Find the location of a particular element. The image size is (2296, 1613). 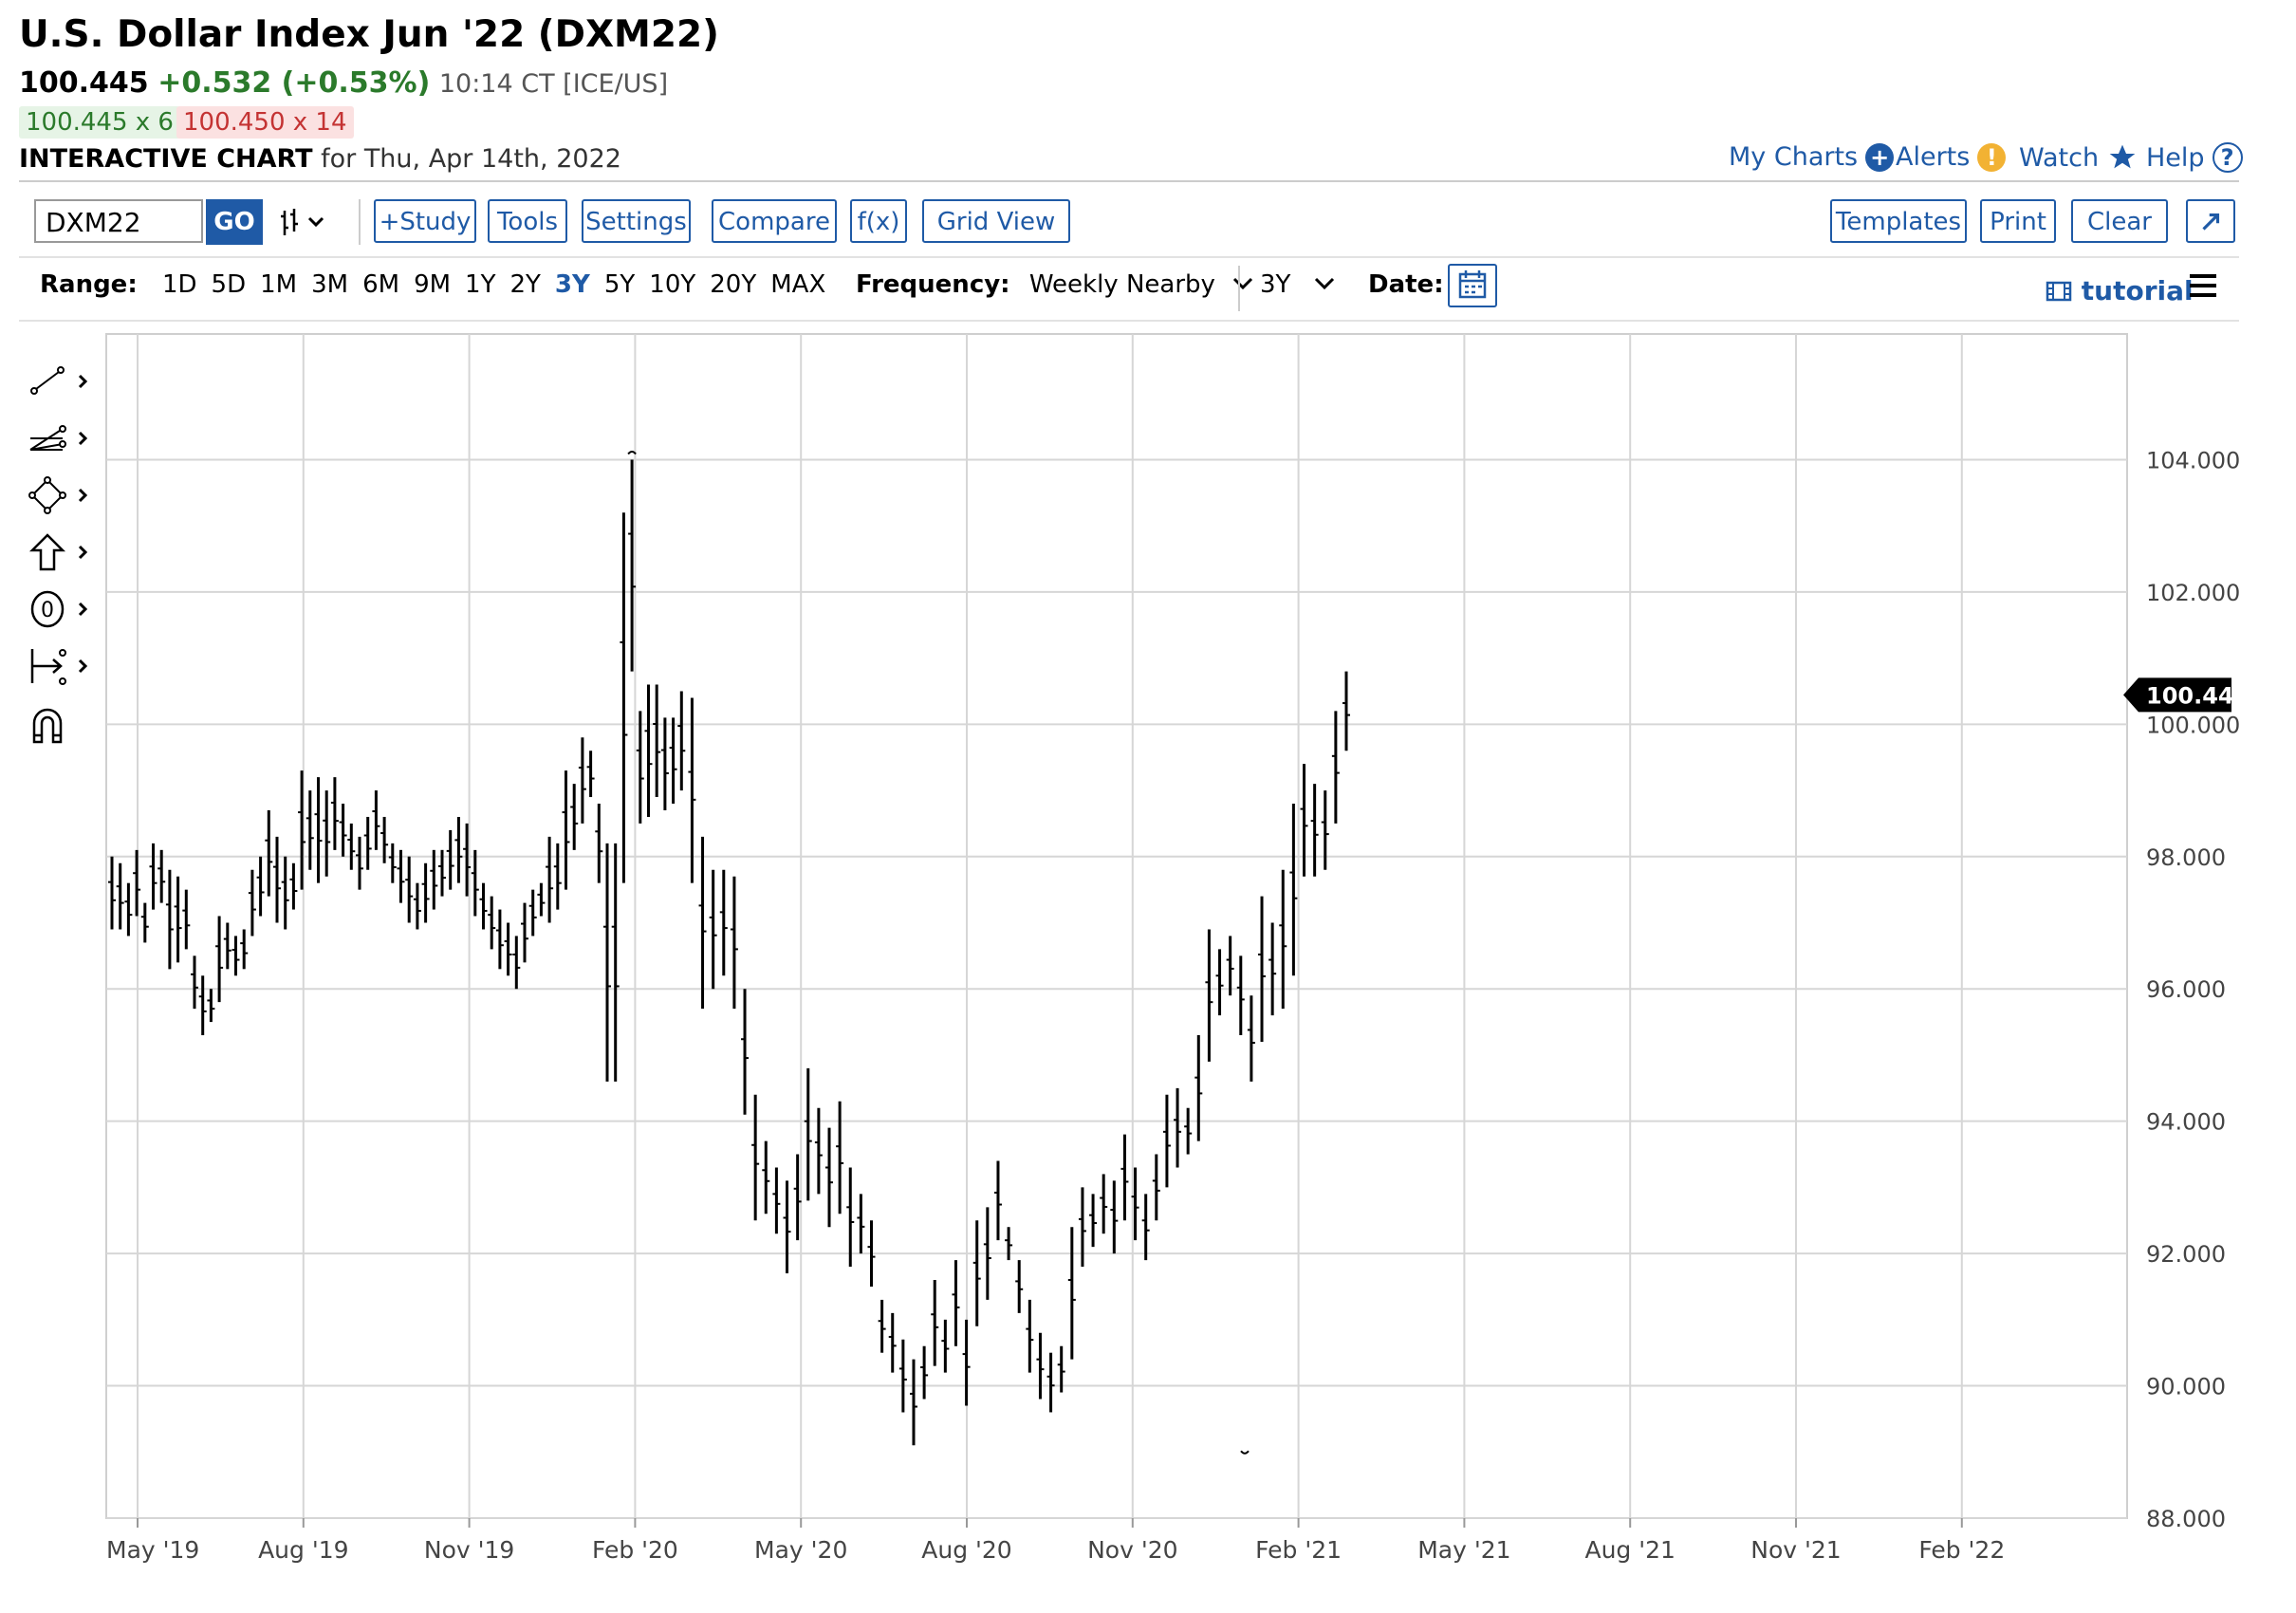

range-option-1y: 1Y is located at coordinates (480, 284).